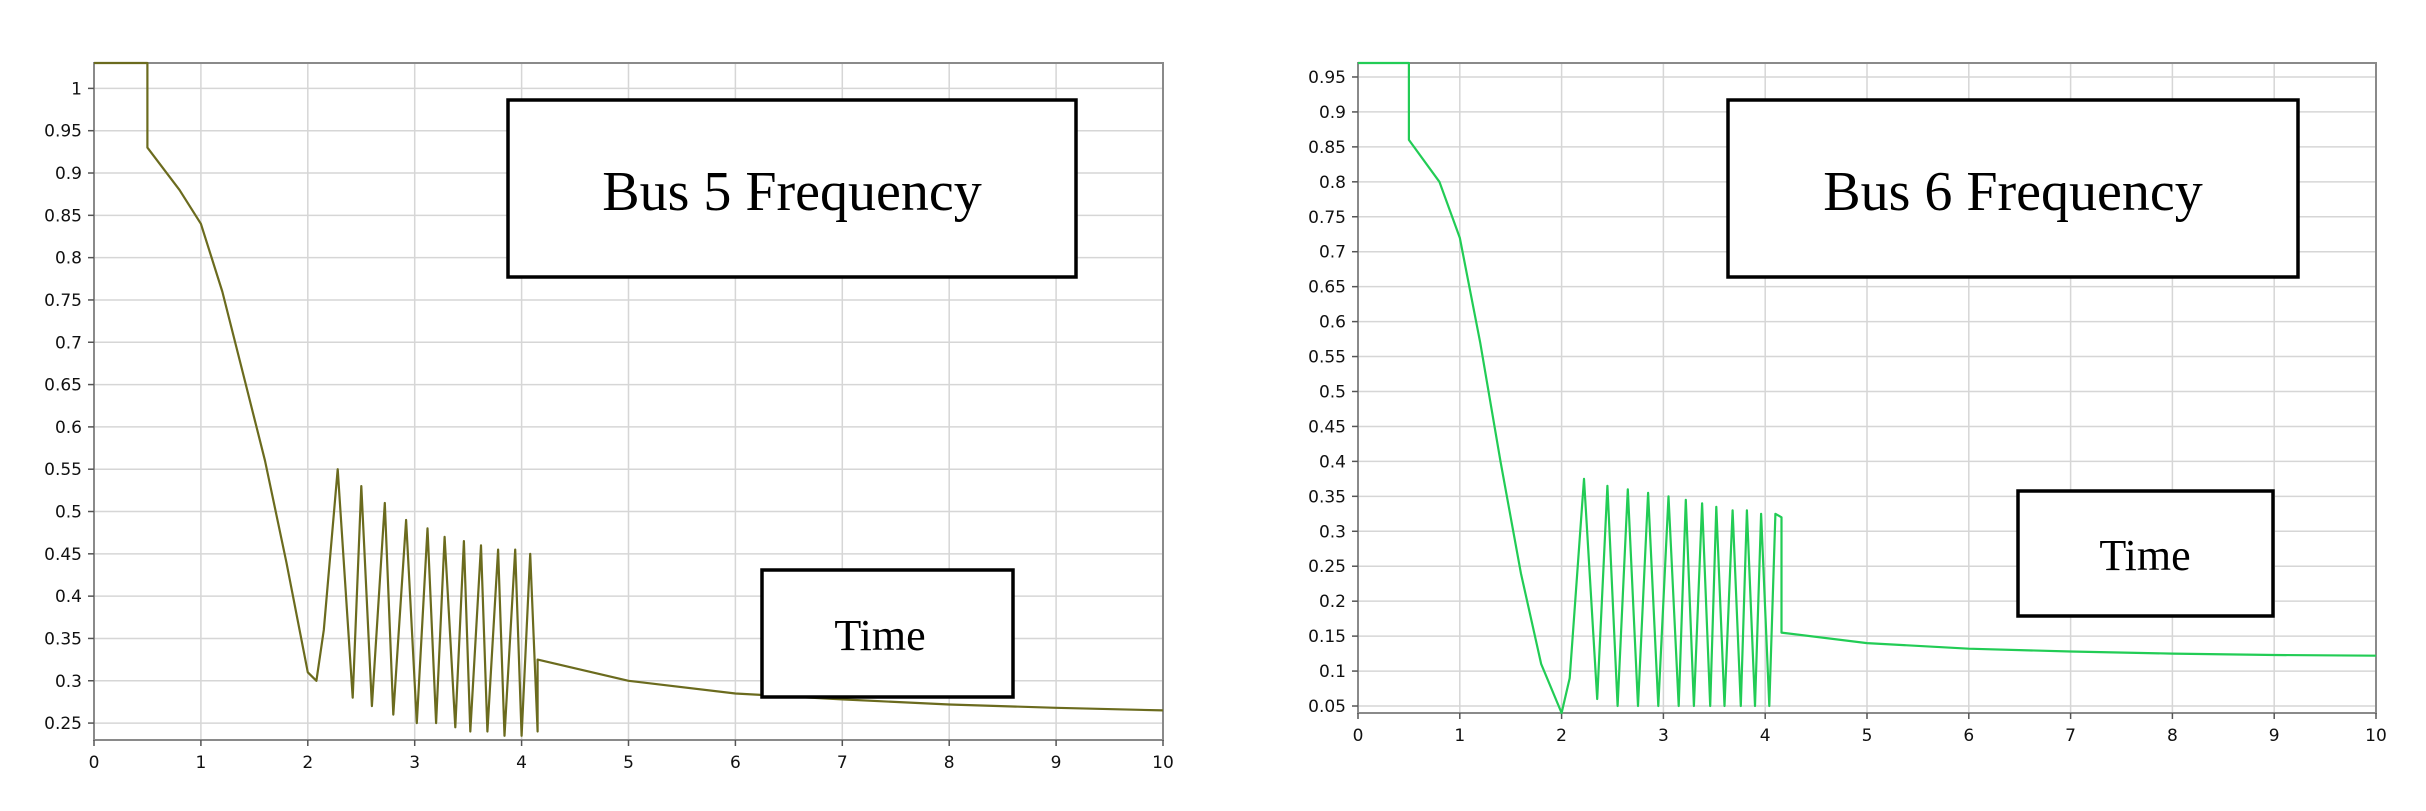 The height and width of the screenshot is (811, 2426). Describe the element at coordinates (1327, 707) in the screenshot. I see `y-tick-label: 0.05` at that location.